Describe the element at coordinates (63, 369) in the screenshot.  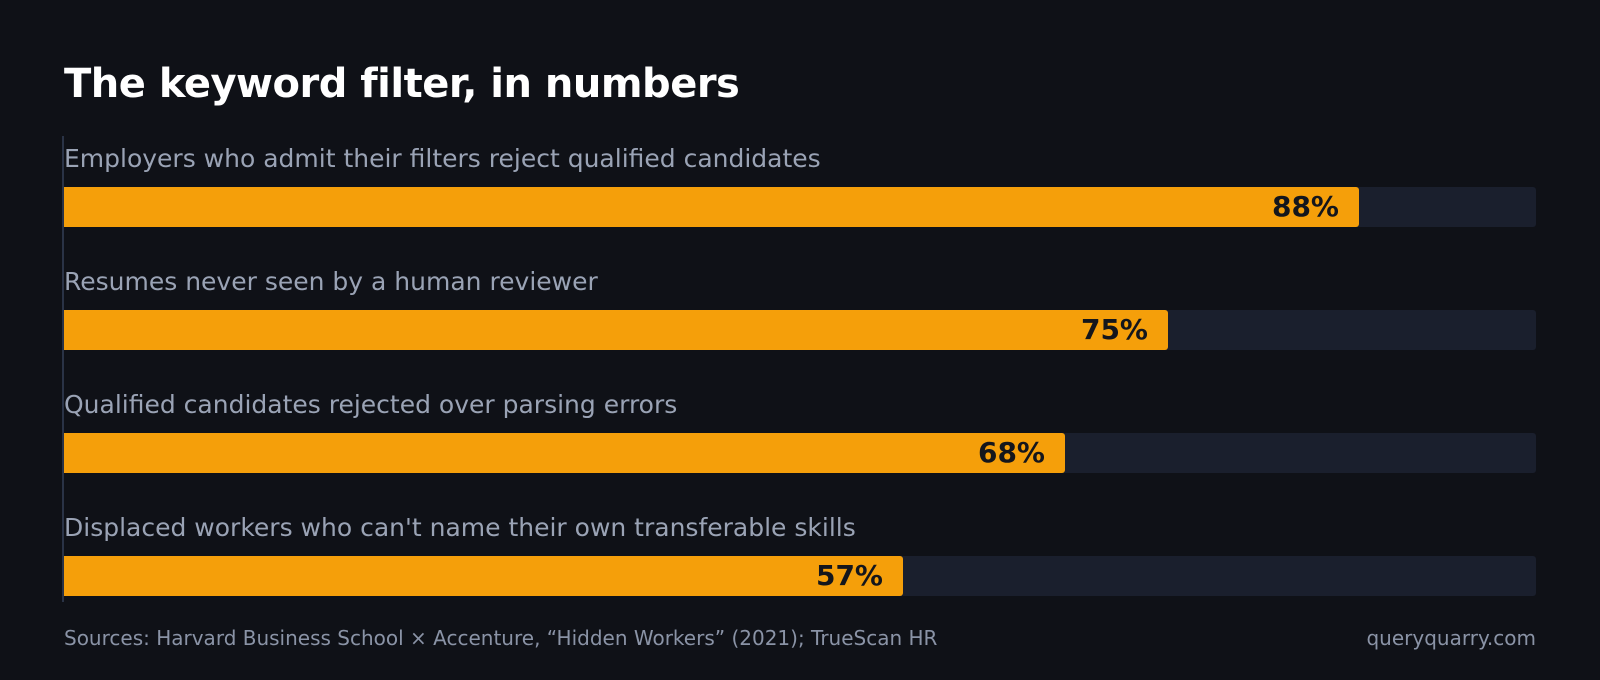
I see `axis-line` at that location.